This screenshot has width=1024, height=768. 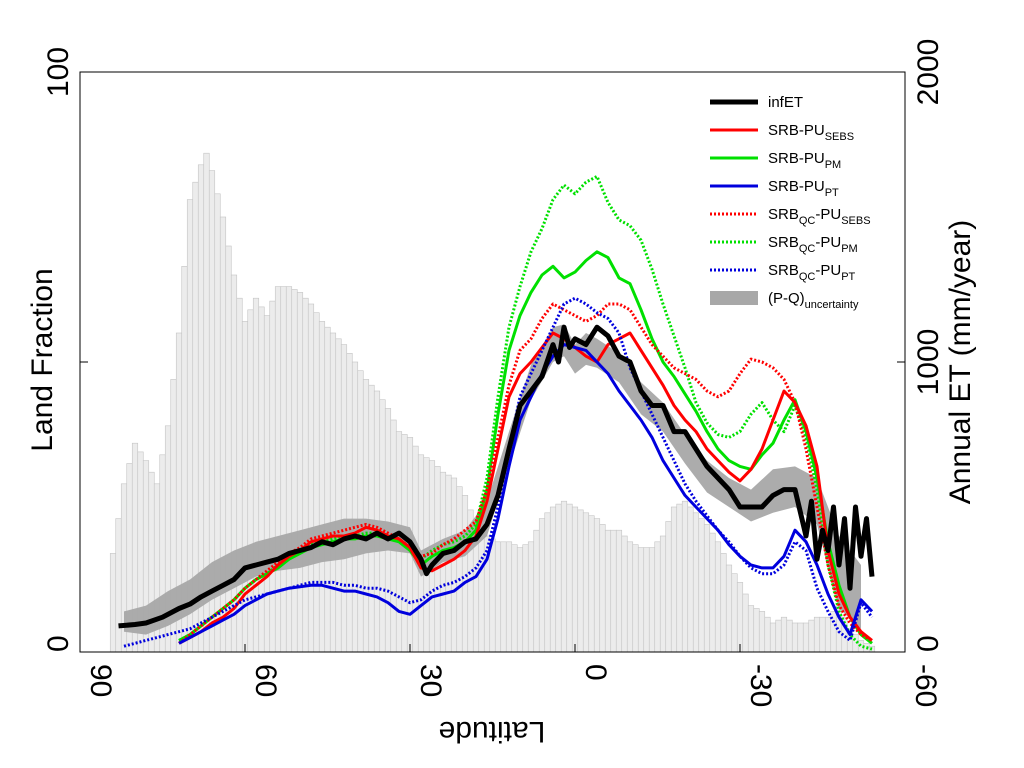 I want to click on legend-label: SRBQC-PUPT, so click(x=812, y=272).